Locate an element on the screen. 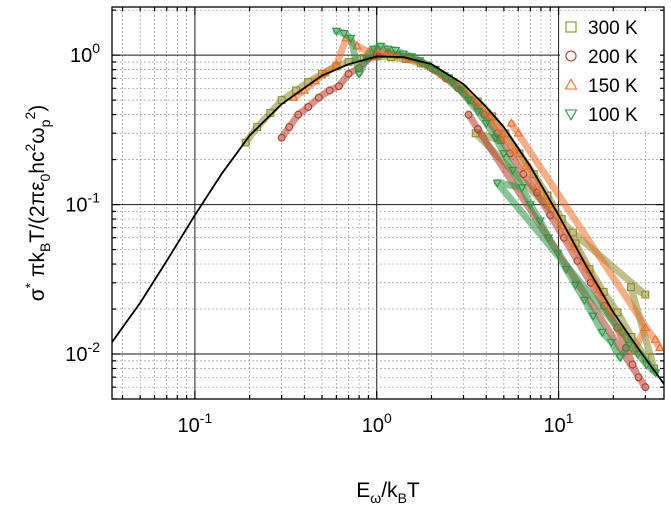  y-axis-label: σ* πkBT/(2πε0hc2ωp2) is located at coordinates (37, 203).